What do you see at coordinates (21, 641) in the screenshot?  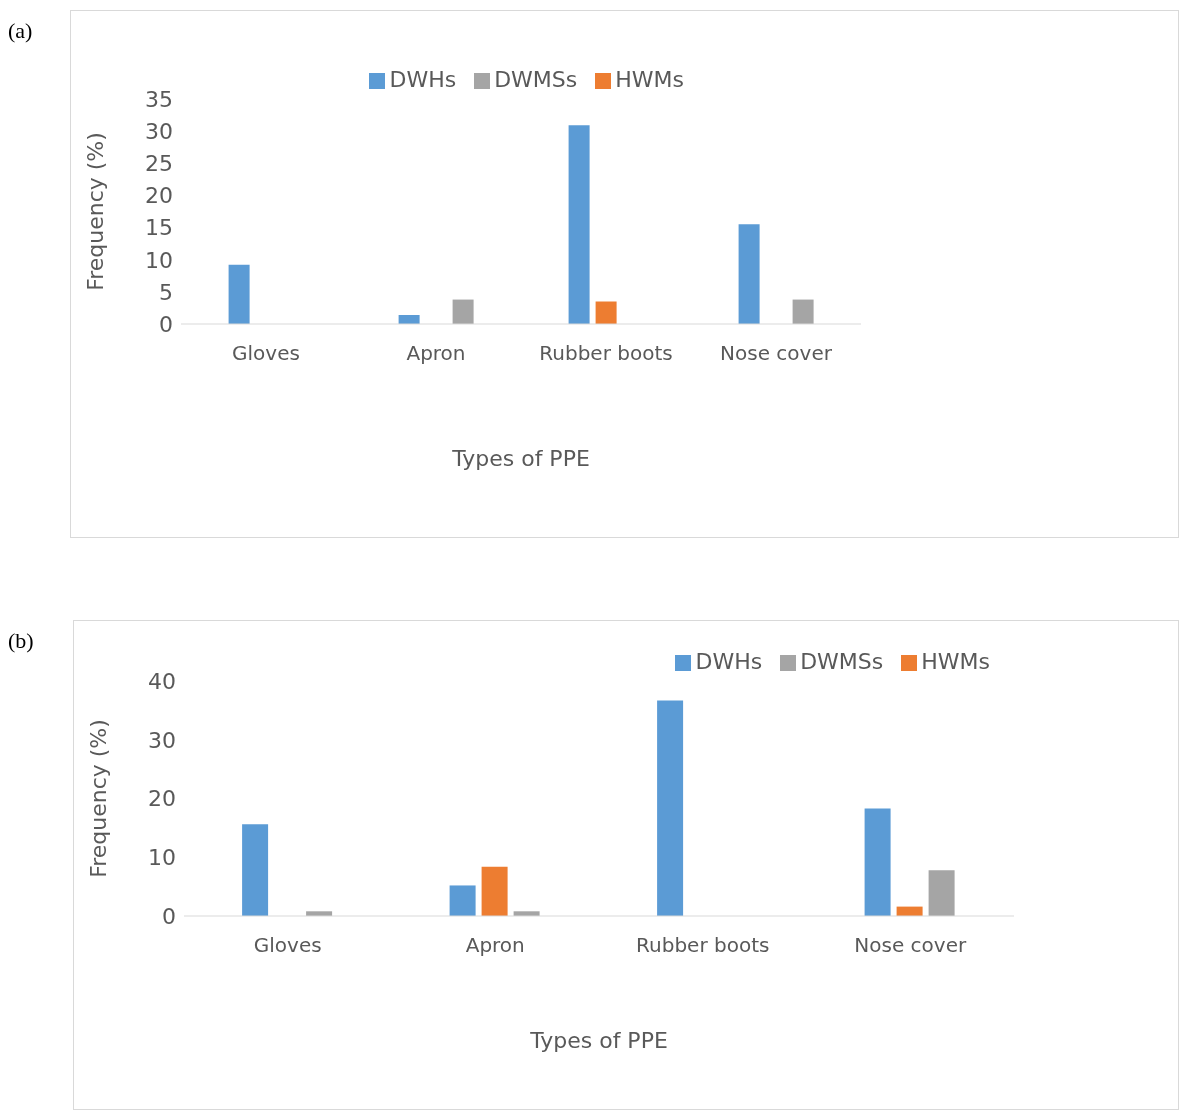 I see `text: (b)` at bounding box center [21, 641].